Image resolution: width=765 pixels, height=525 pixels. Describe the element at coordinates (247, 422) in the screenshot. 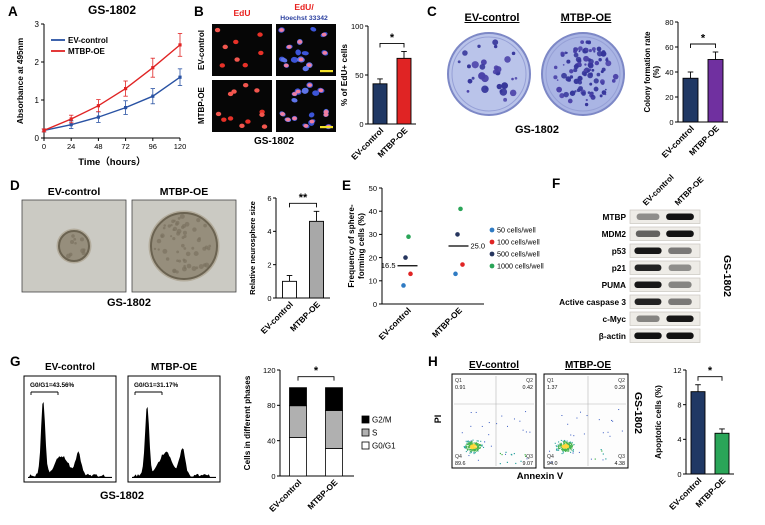

I see `svg-text: Cells in different phases` at that location.